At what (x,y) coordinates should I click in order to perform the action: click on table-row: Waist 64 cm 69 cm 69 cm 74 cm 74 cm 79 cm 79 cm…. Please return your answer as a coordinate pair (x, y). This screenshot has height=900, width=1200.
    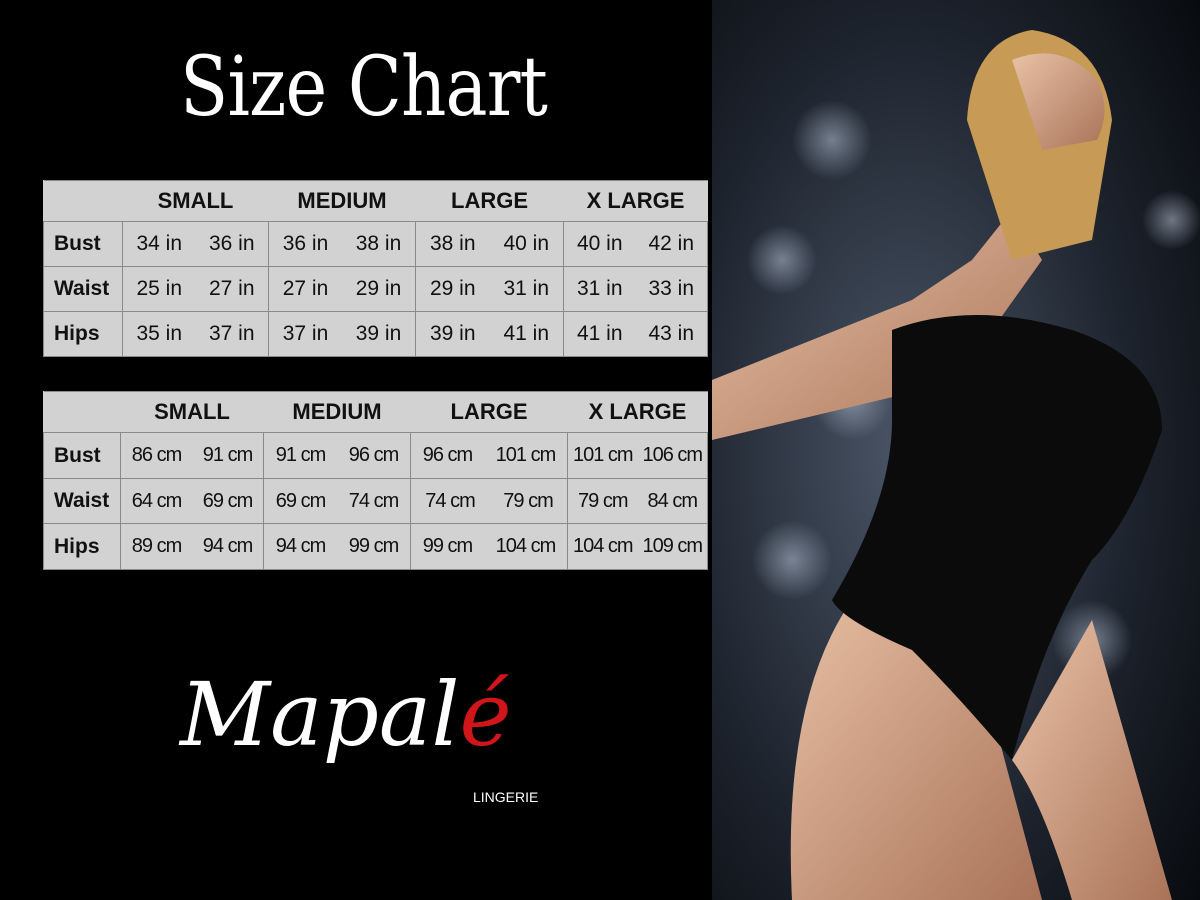
    Looking at the image, I should click on (375, 501).